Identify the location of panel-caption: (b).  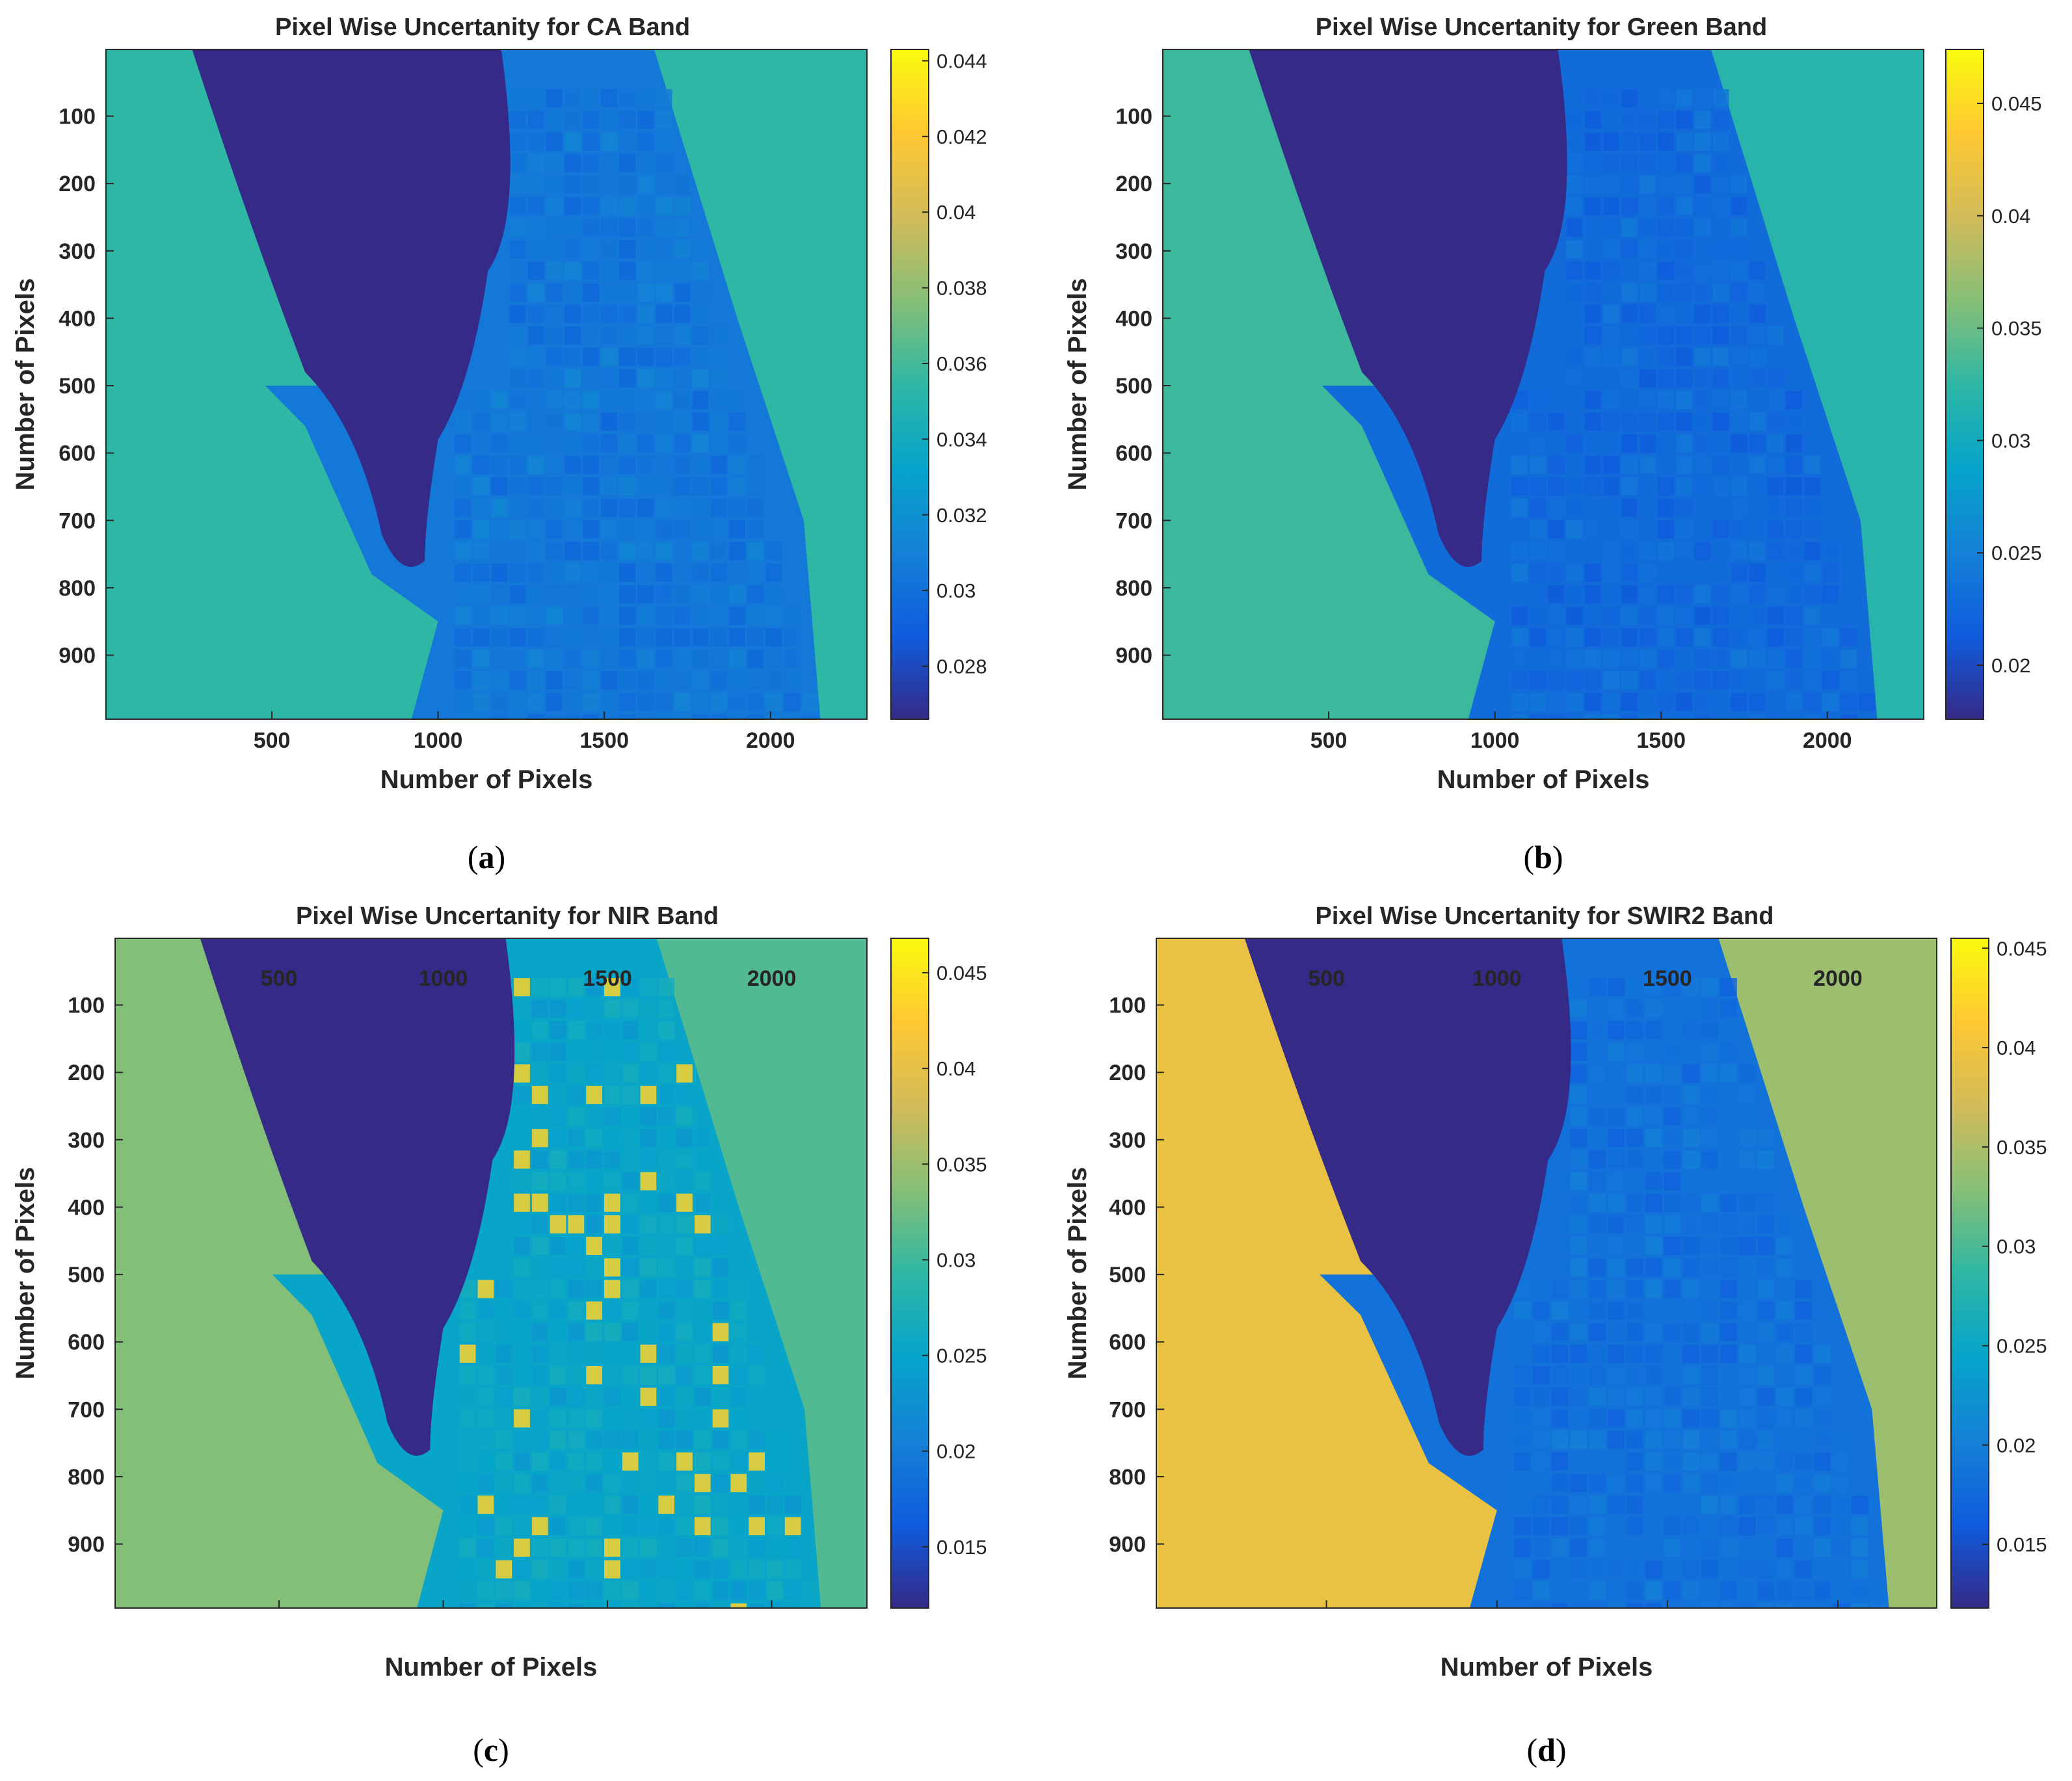
(1543, 857).